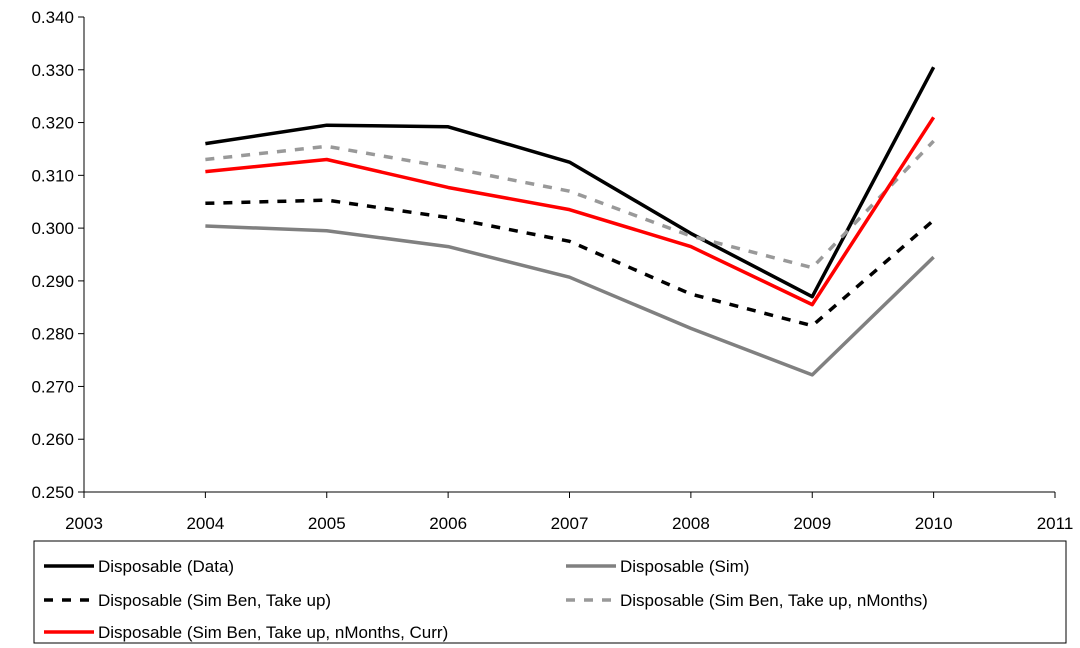 The height and width of the screenshot is (648, 1080). What do you see at coordinates (570, 523) in the screenshot?
I see `x-tick-label: 2007` at bounding box center [570, 523].